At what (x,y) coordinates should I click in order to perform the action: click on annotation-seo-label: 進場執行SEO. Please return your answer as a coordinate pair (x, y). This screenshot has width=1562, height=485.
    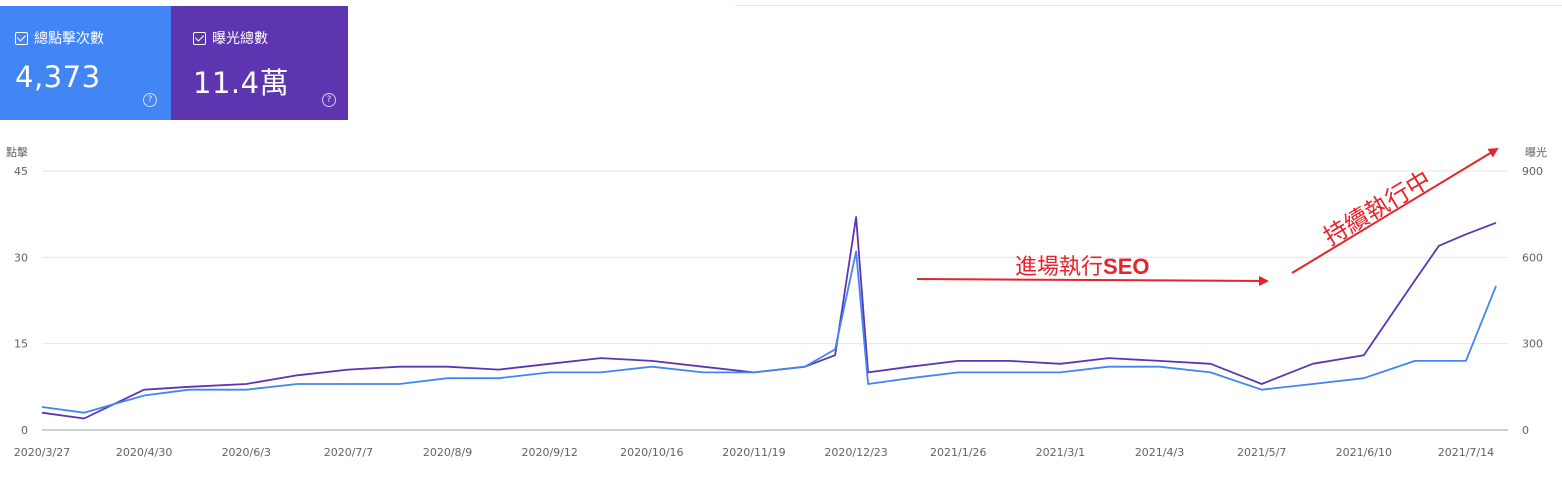
    Looking at the image, I should click on (1082, 267).